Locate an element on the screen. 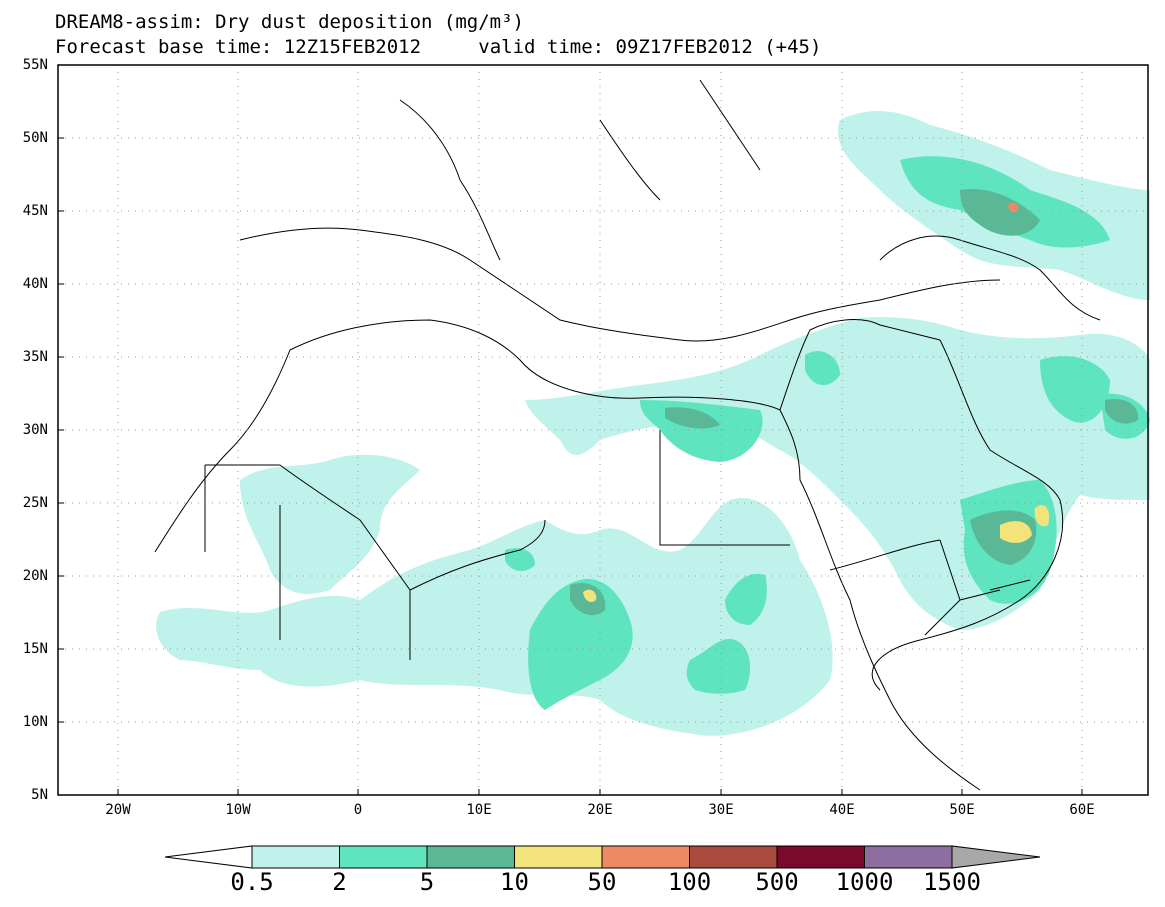 Image resolution: width=1165 pixels, height=907 pixels. lon-label: 60E is located at coordinates (1082, 810).